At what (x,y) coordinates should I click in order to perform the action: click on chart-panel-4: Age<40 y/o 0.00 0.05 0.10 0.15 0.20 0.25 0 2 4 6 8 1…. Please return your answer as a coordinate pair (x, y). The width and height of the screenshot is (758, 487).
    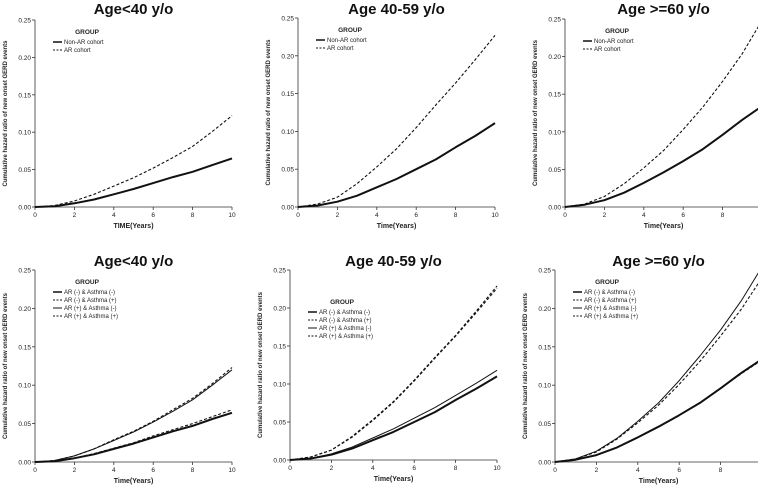
    Looking at the image, I should click on (119, 369).